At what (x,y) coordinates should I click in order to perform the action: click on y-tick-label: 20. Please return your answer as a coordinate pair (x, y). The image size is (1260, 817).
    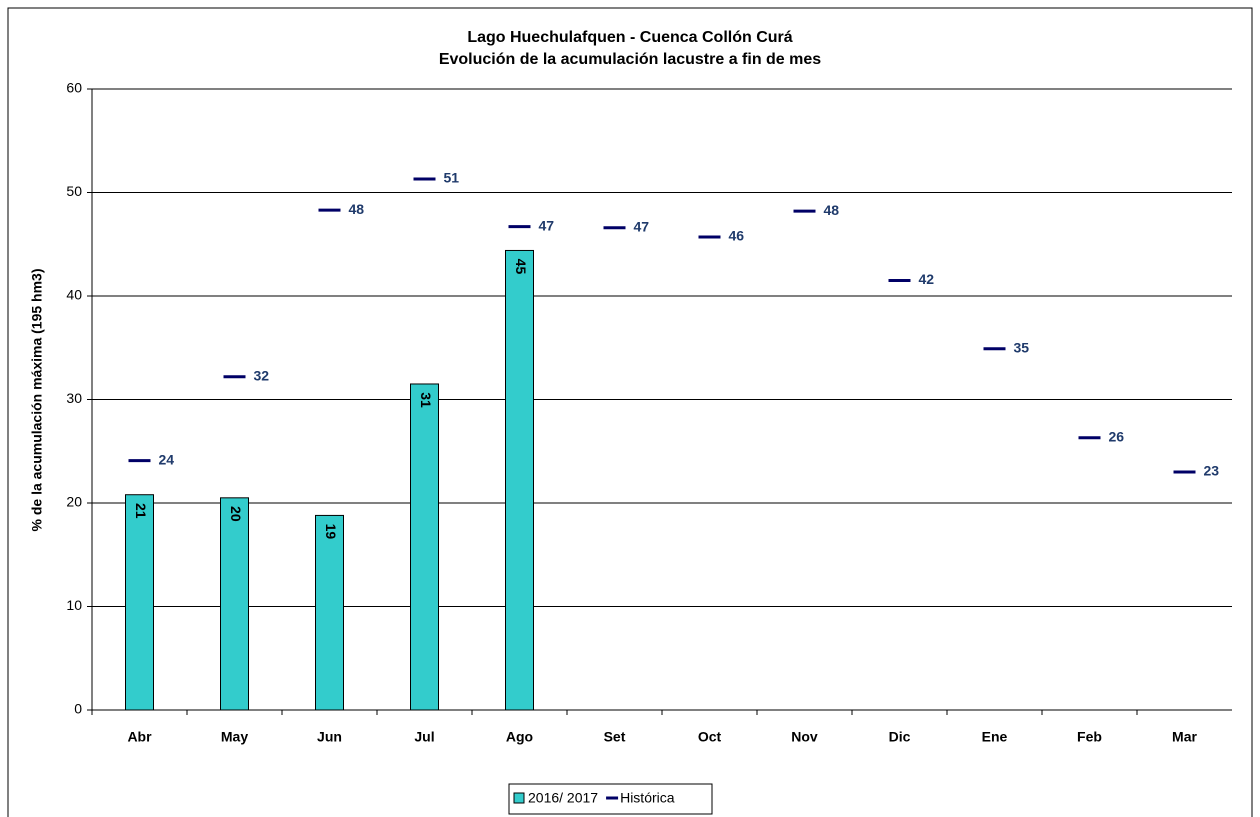
    Looking at the image, I should click on (74, 502).